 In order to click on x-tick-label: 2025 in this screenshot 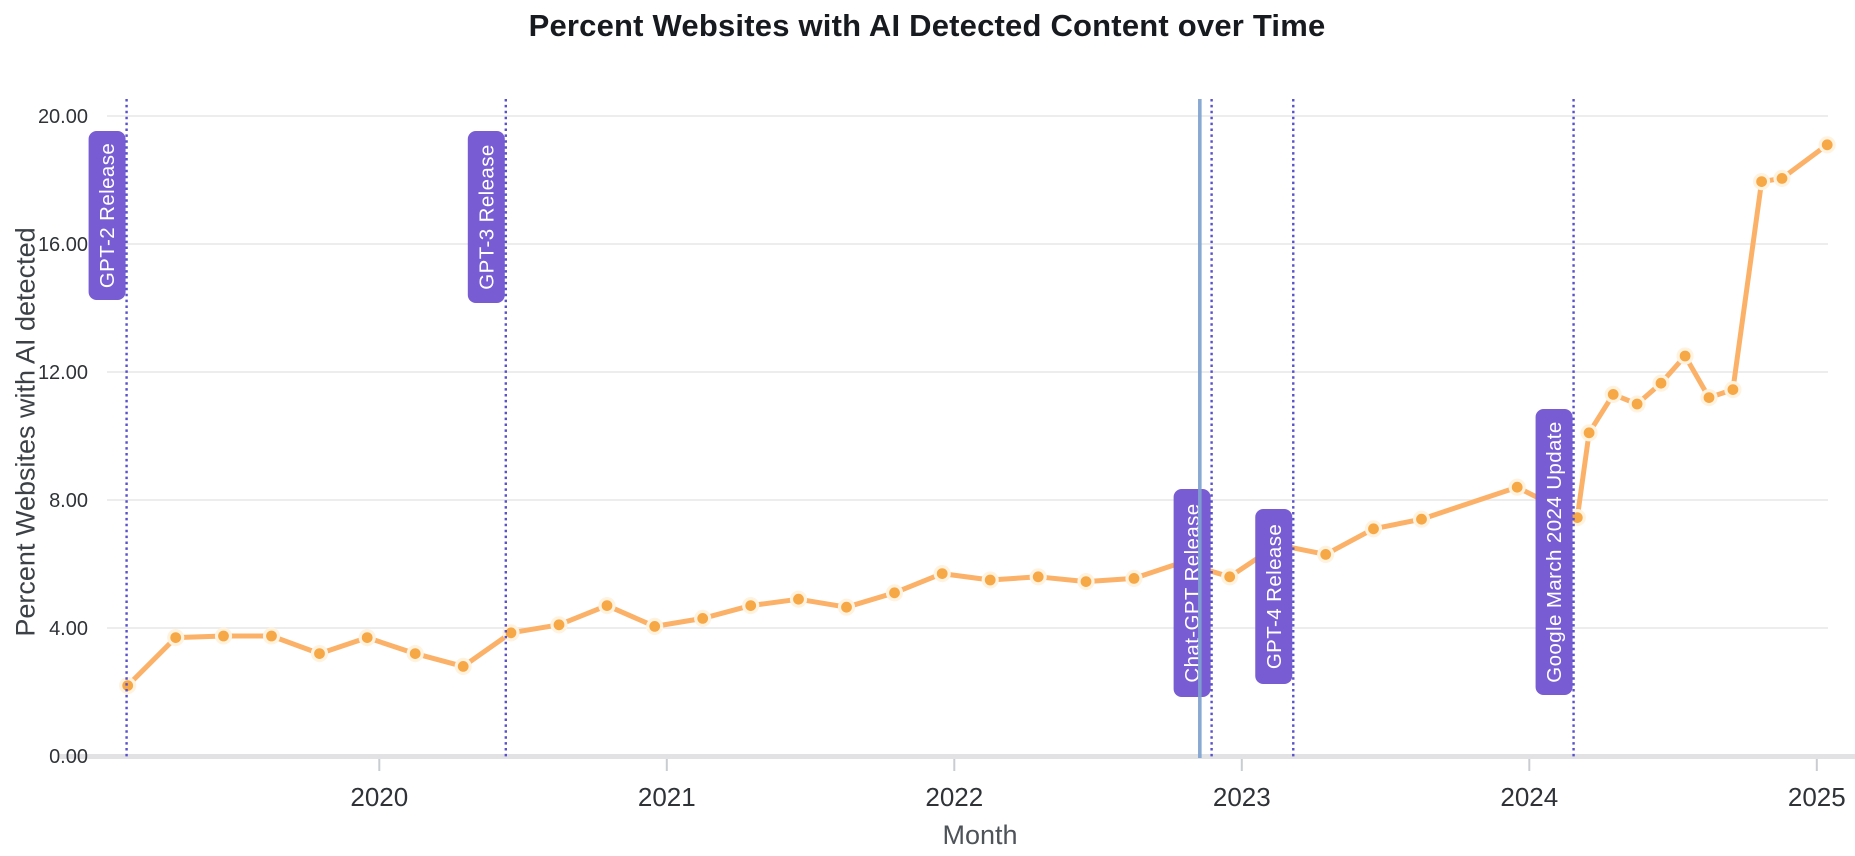, I will do `click(1817, 797)`.